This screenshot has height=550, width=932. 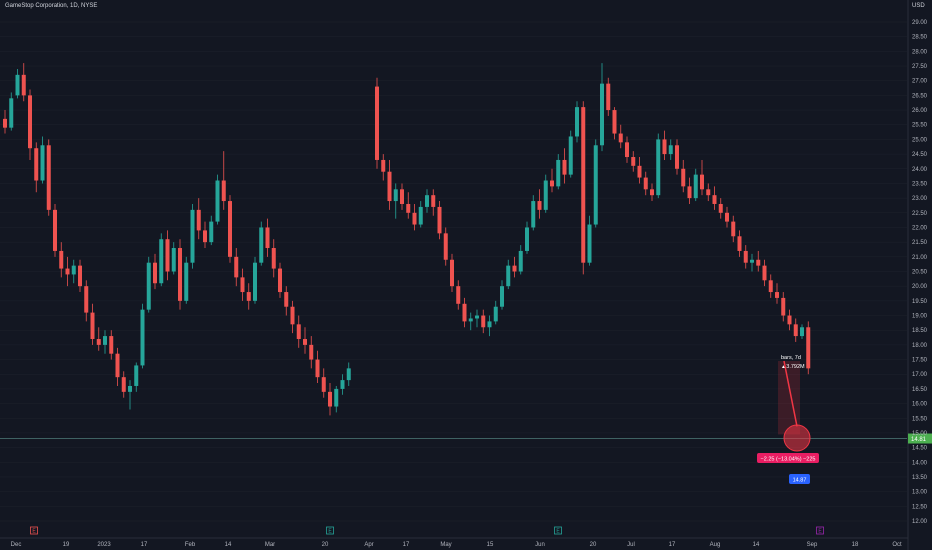 I want to click on y-tick-label: 25.00, so click(x=920, y=140).